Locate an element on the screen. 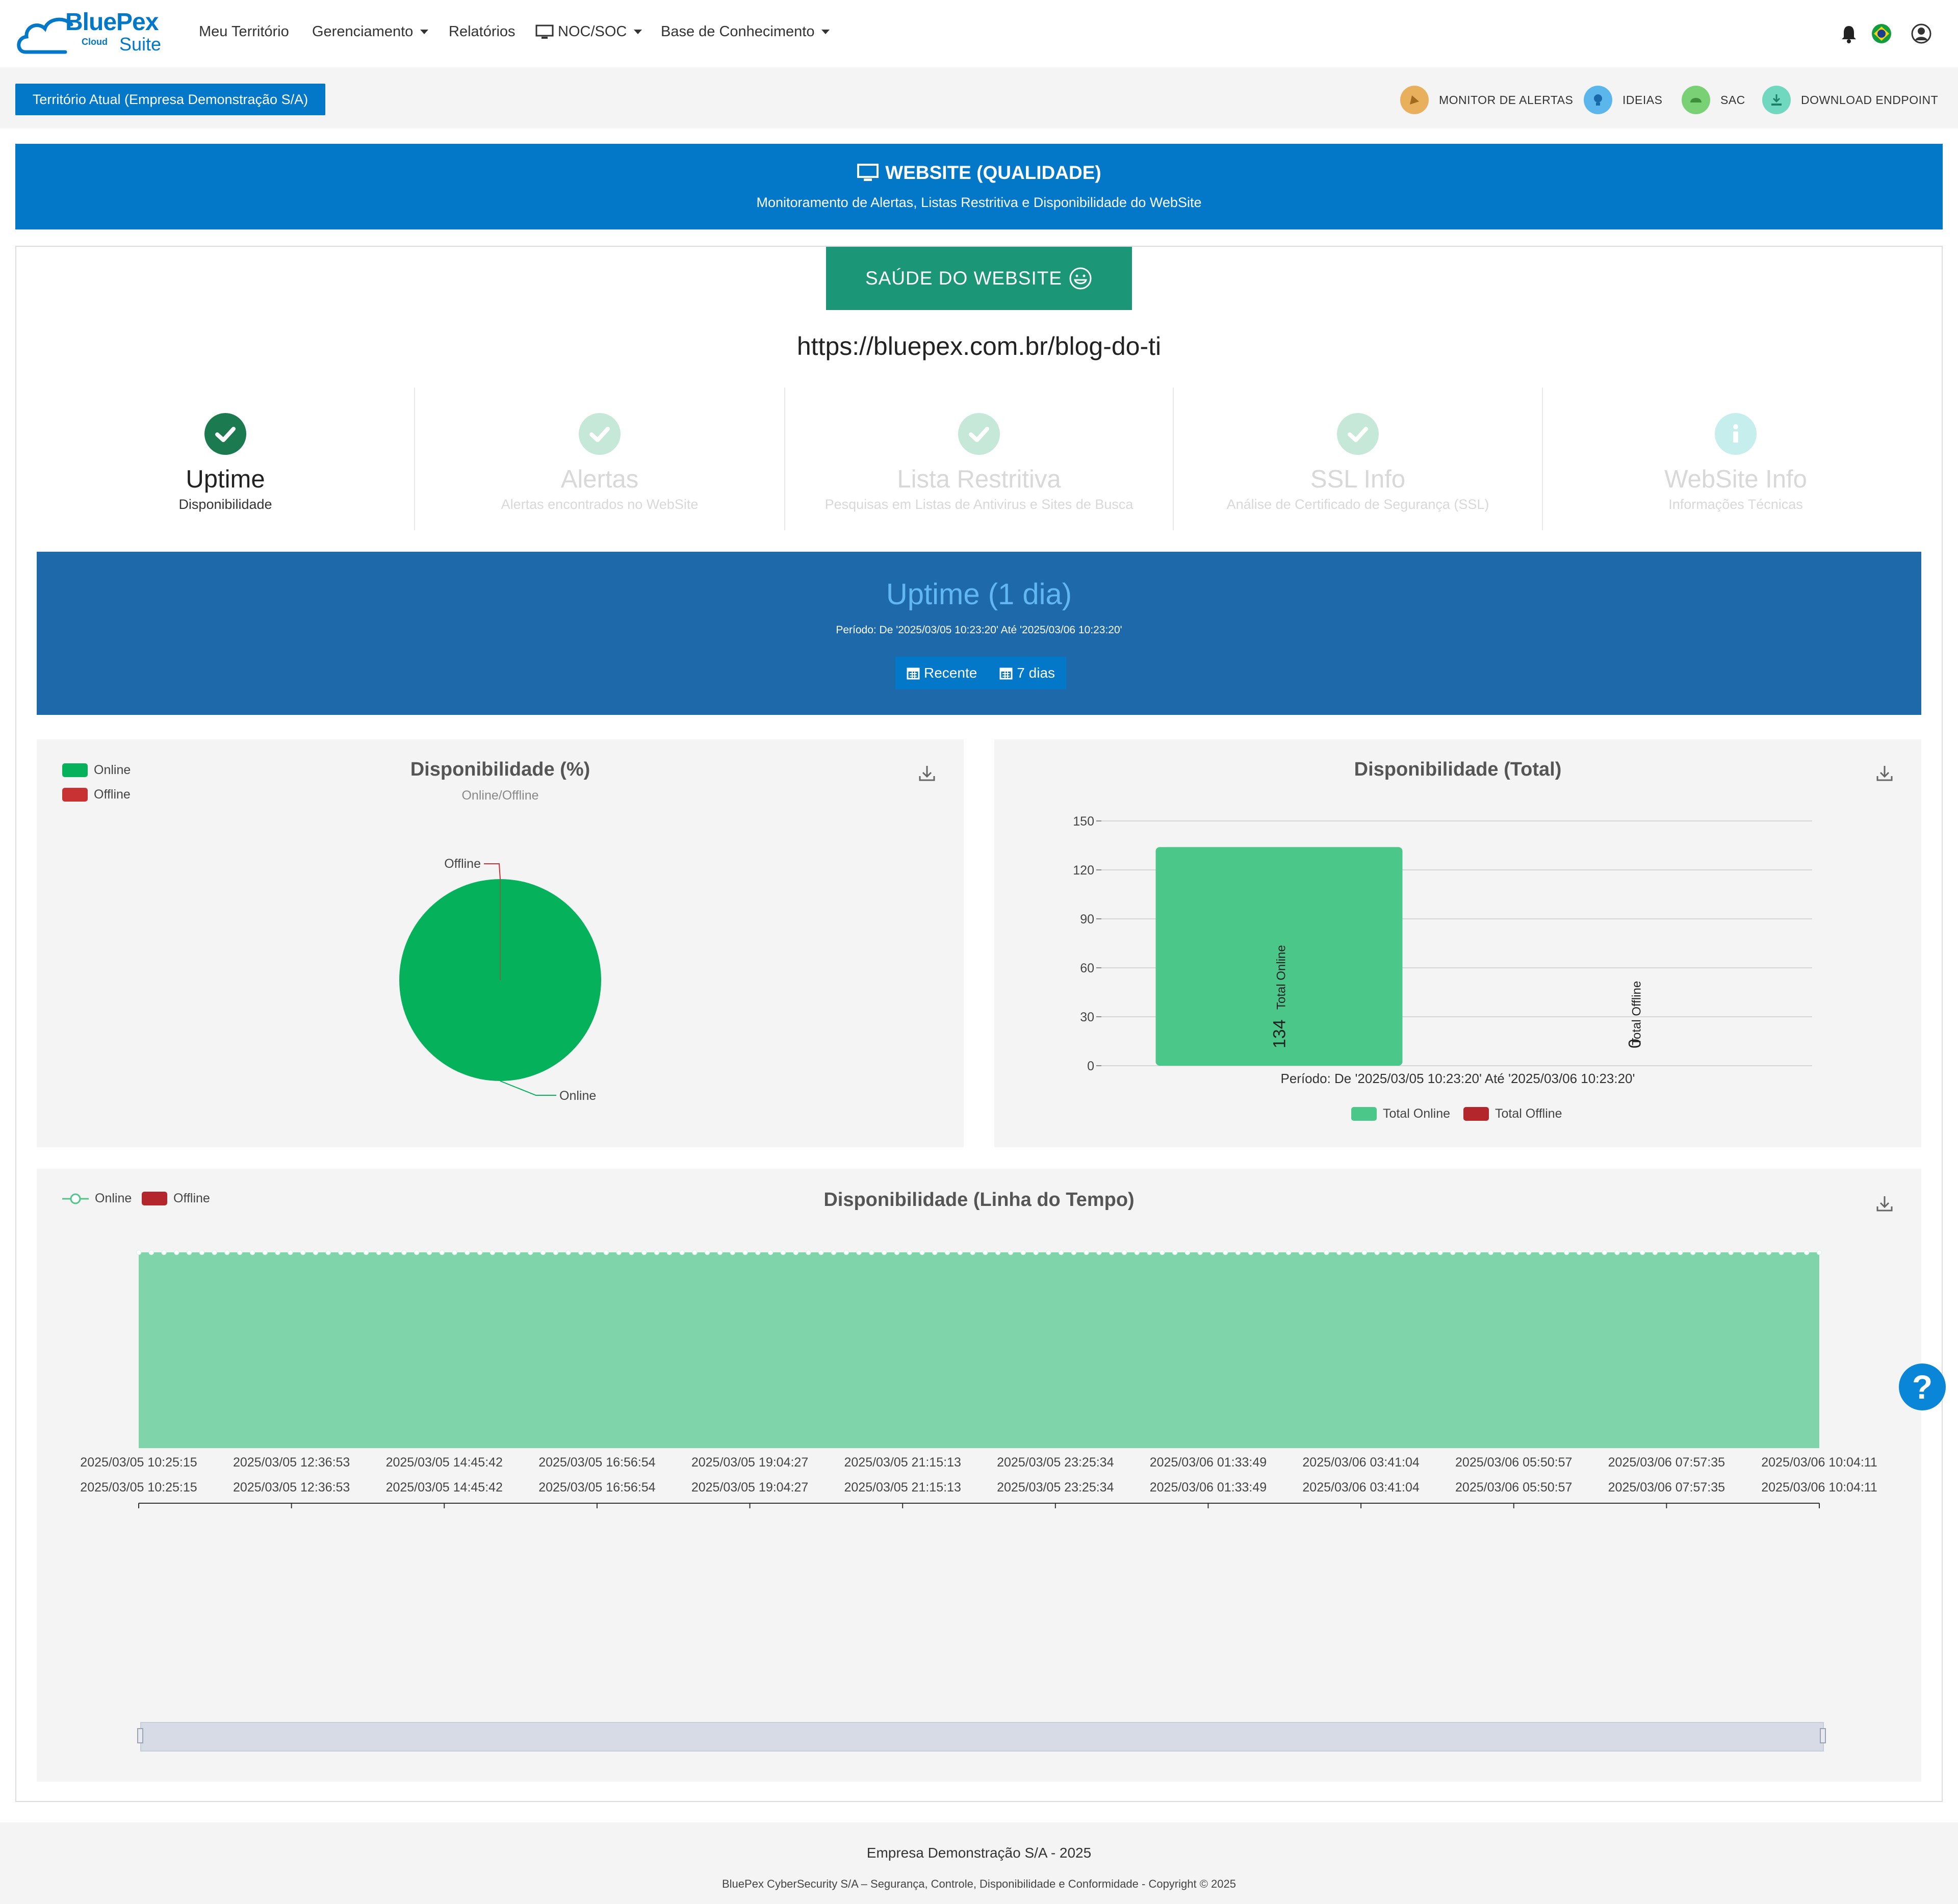 This screenshot has width=1958, height=1904. legend-offline: Offline is located at coordinates (96, 794).